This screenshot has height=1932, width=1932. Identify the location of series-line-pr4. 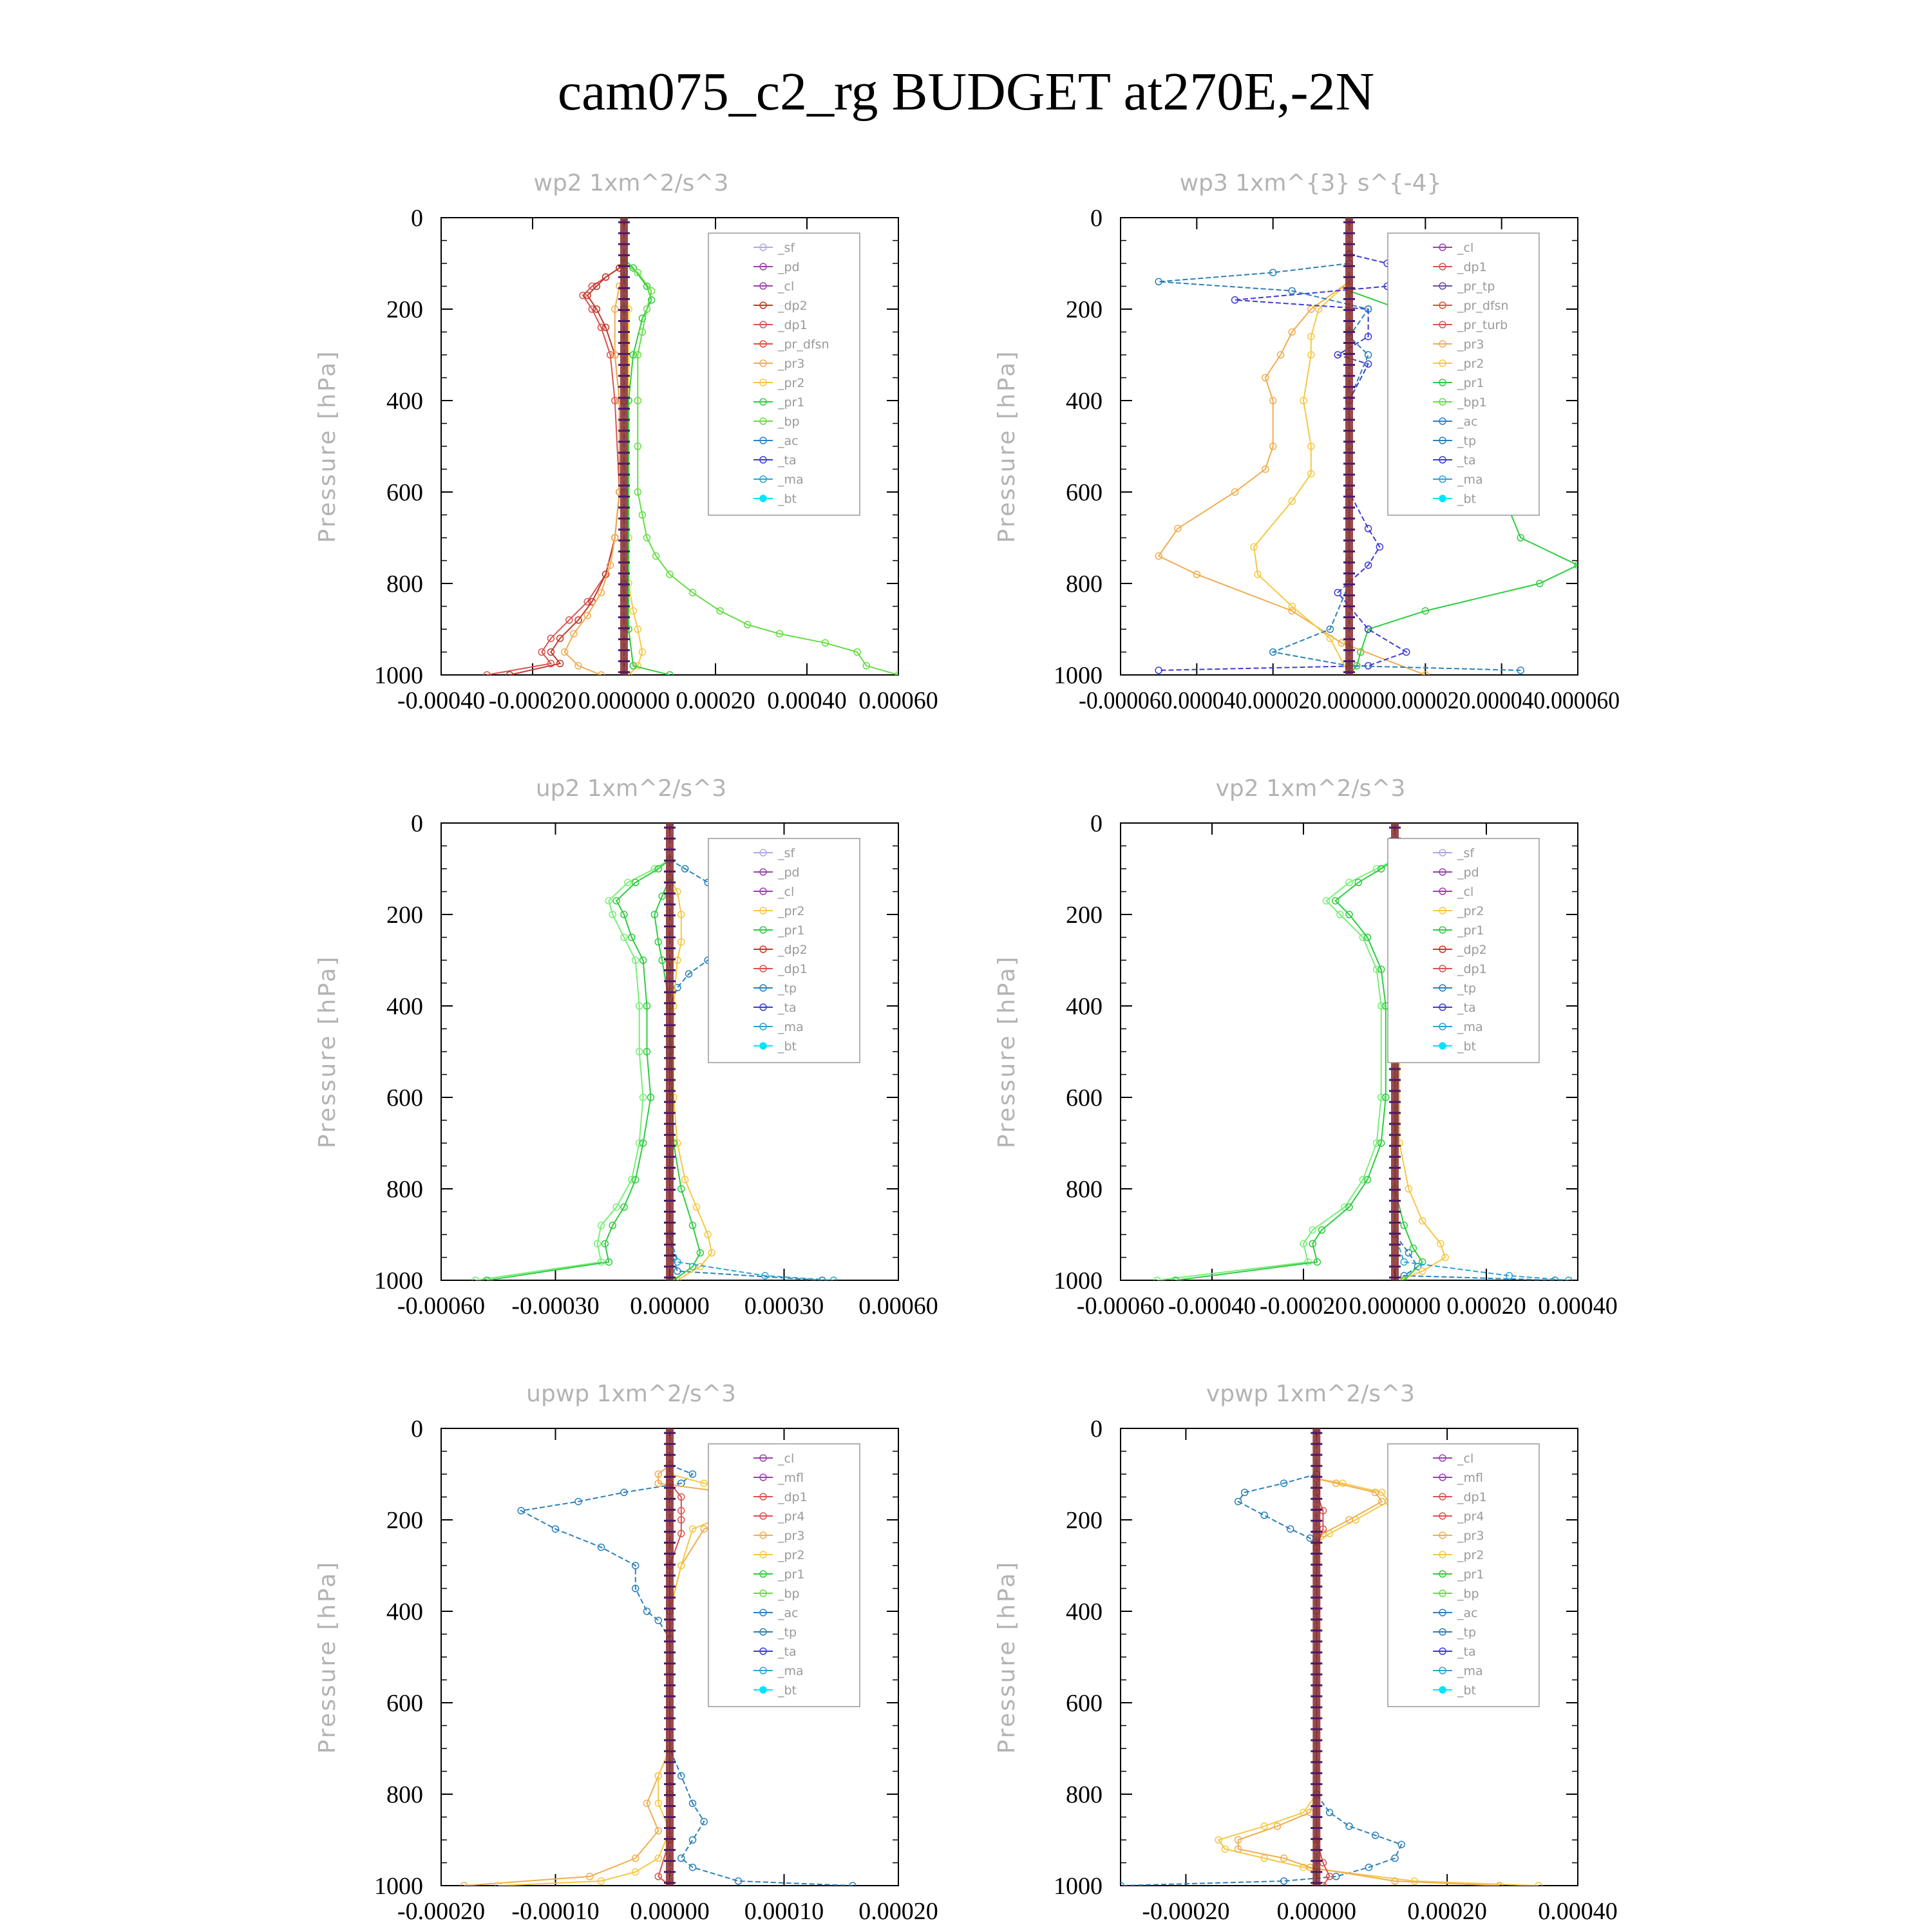
(670, 1684).